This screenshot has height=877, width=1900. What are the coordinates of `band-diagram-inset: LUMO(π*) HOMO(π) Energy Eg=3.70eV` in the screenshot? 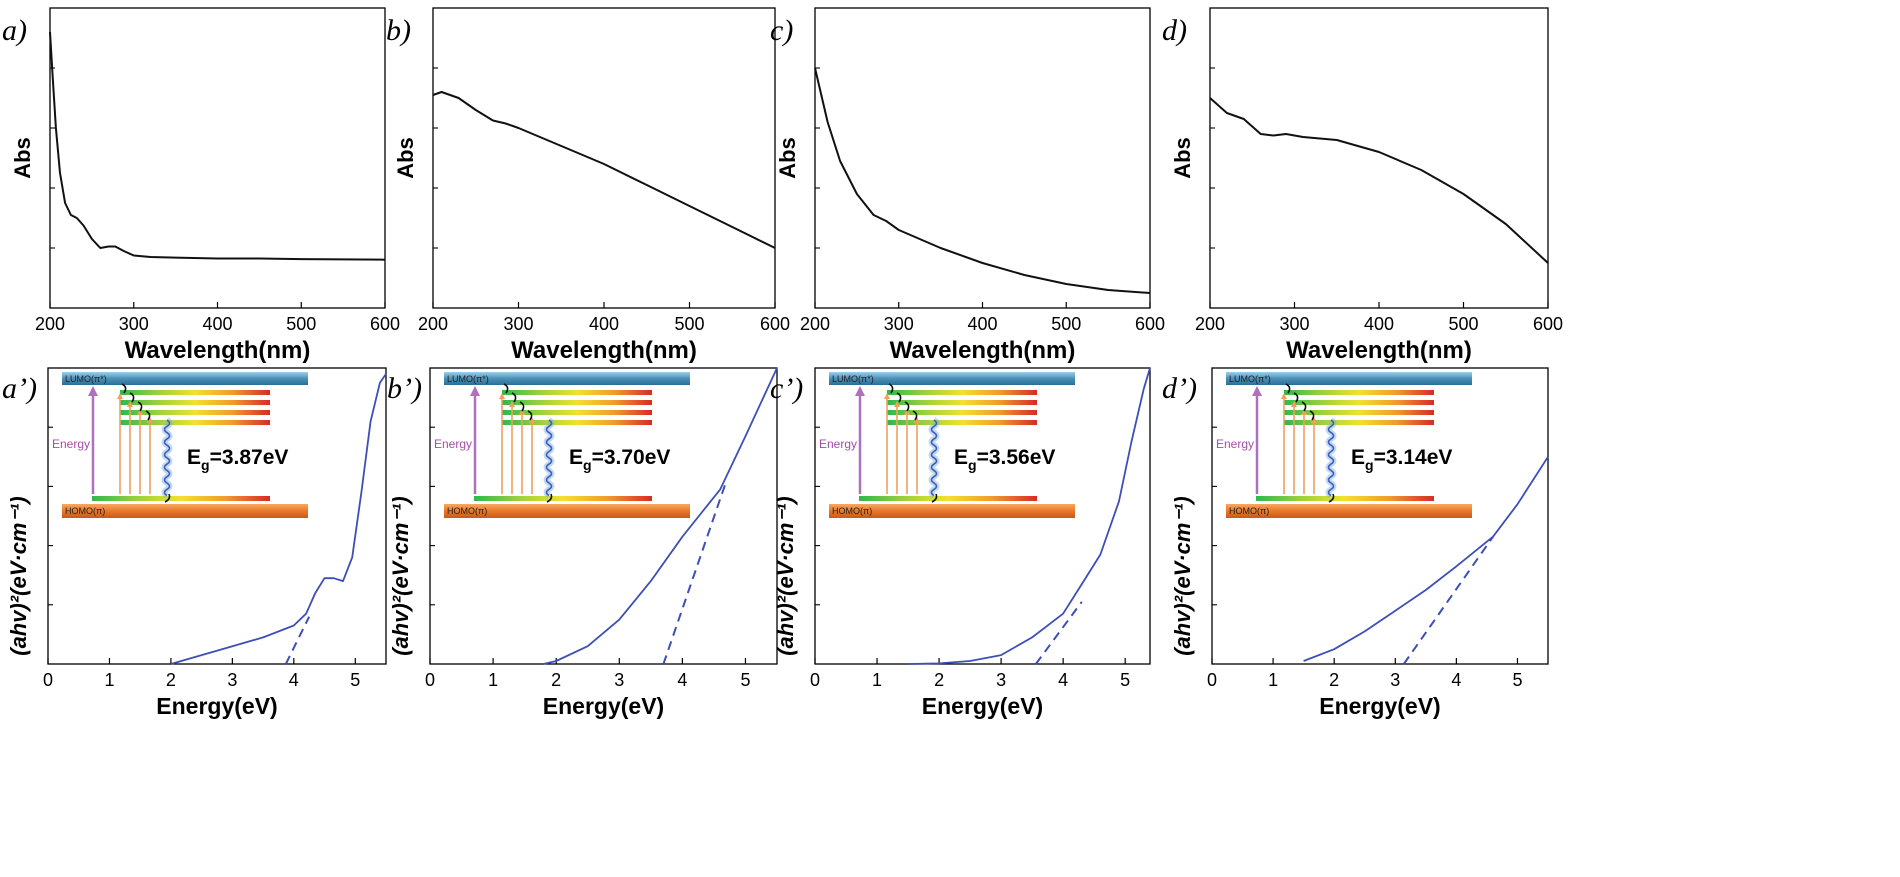 It's located at (562, 445).